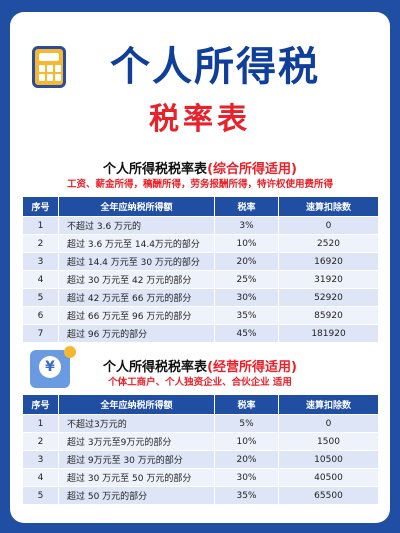 The height and width of the screenshot is (533, 400). I want to click on table-row: 5 超过 42 万元至 66 万元的部分 30% 52920, so click(200, 297).